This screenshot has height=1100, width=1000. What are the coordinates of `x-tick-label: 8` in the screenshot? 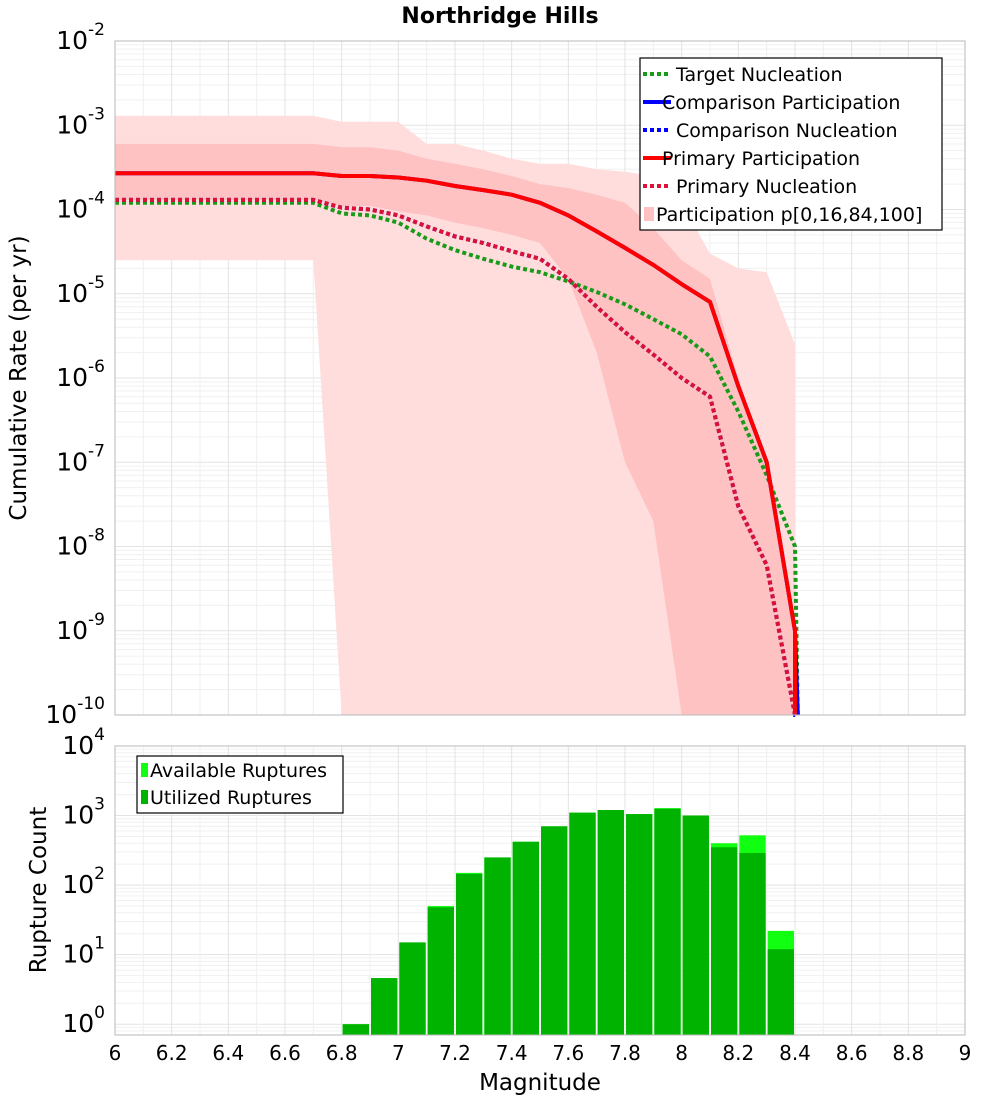 It's located at (681, 1053).